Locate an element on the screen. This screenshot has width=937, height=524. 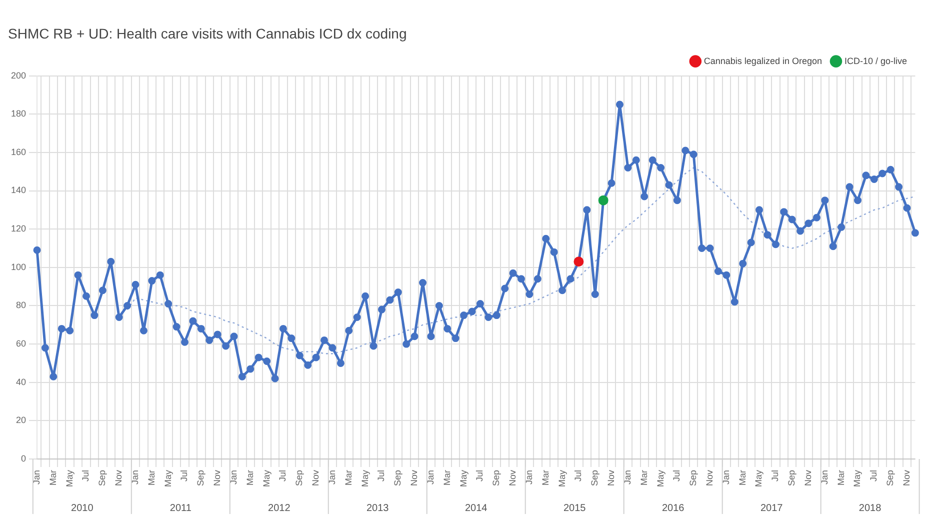
legend-label: ICD-10 / go-live is located at coordinates (876, 61).